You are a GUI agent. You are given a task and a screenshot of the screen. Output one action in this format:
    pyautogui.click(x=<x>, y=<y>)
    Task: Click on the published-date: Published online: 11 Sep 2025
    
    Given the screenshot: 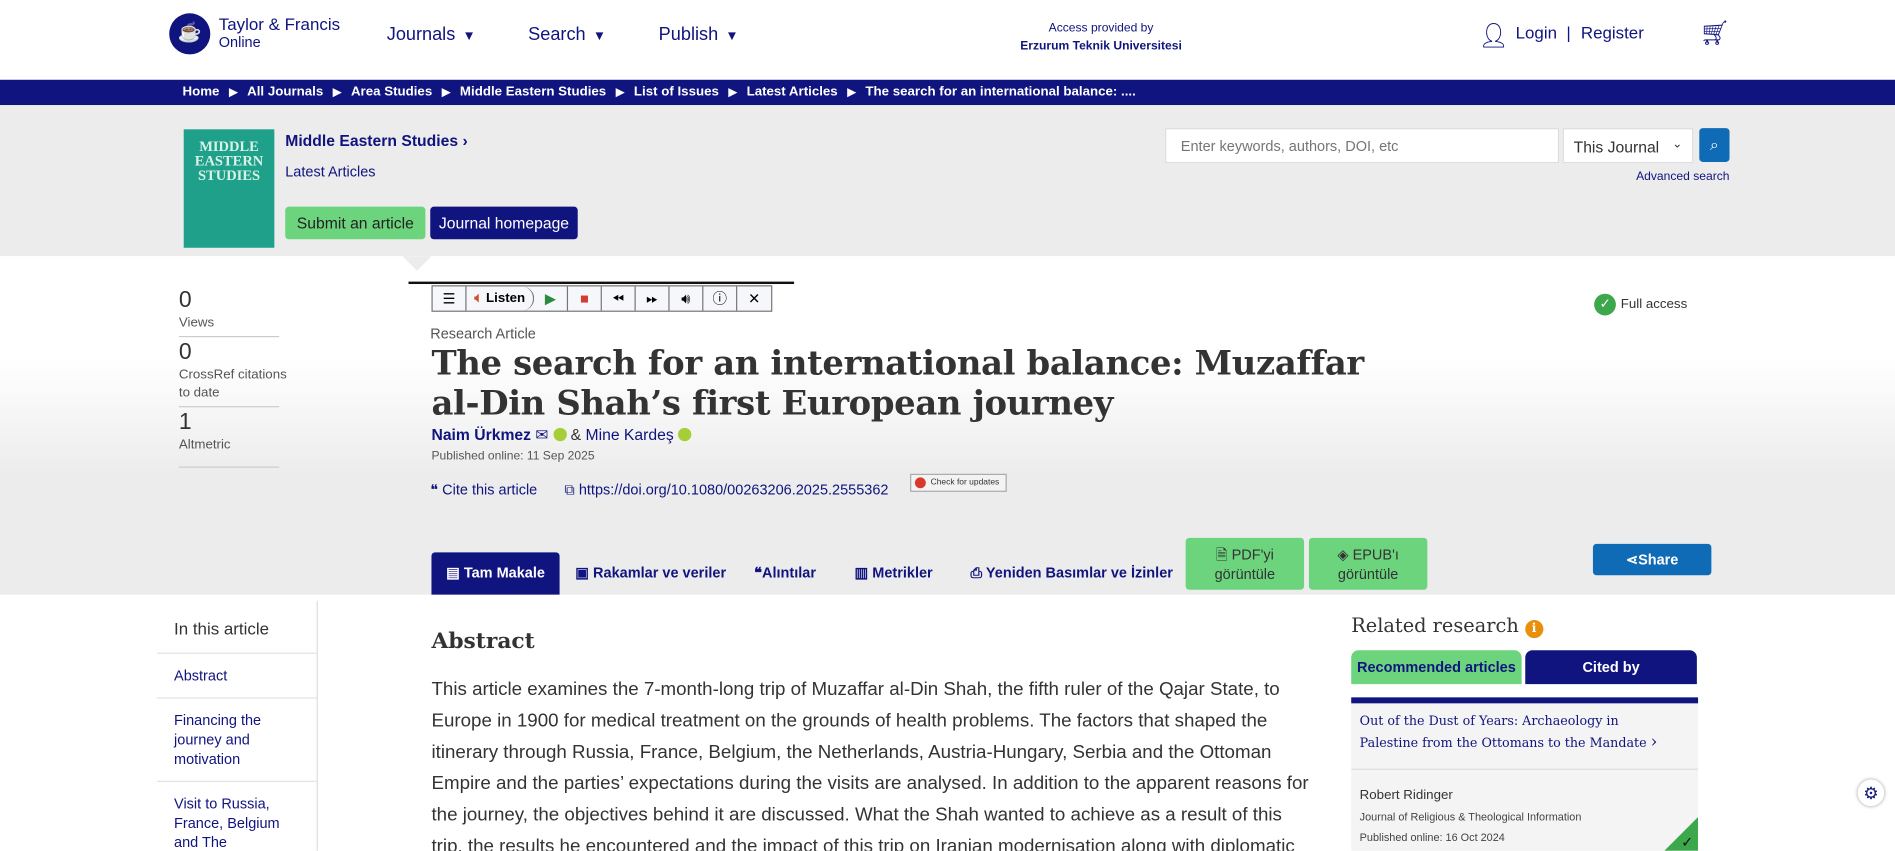 What is the action you would take?
    pyautogui.click(x=513, y=456)
    